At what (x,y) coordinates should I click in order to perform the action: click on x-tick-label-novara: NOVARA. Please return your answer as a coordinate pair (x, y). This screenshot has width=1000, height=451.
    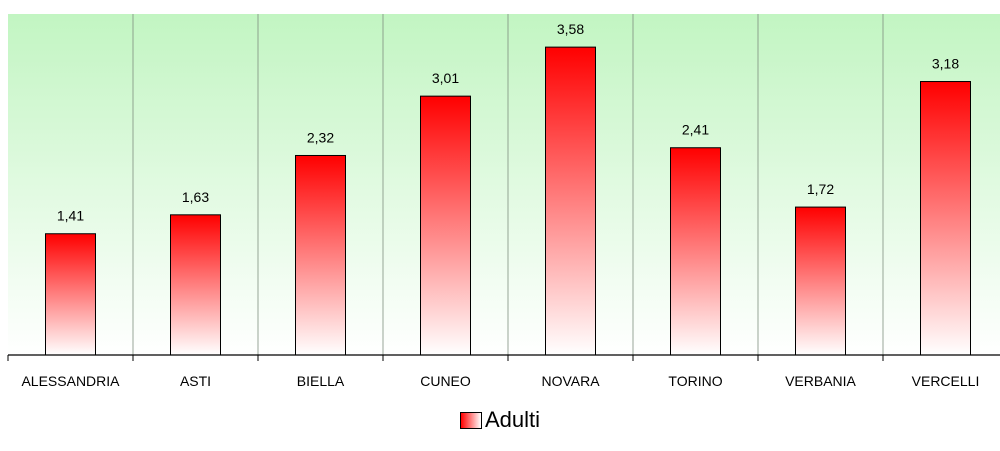
    Looking at the image, I should click on (570, 381).